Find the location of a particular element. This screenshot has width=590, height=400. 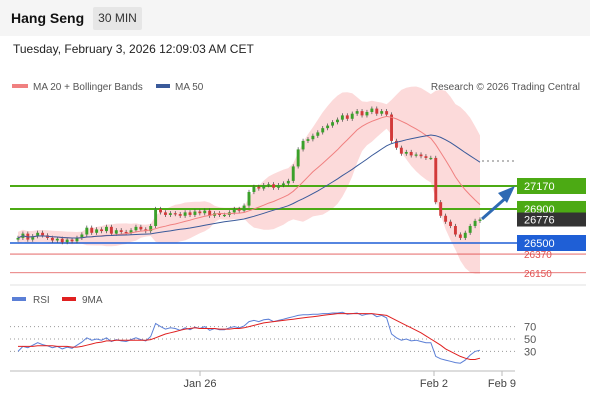

rsi-tick-70: 70 is located at coordinates (530, 328).